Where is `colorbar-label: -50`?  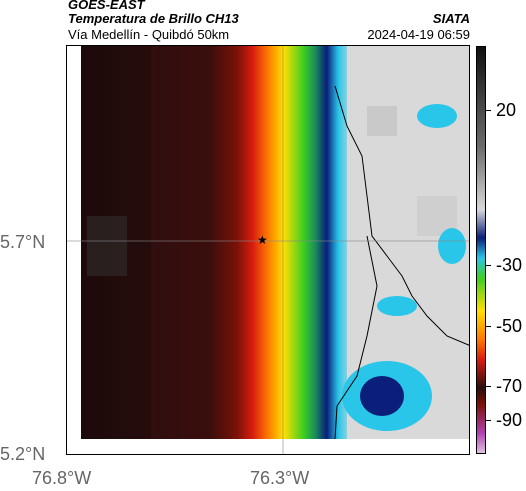
colorbar-label: -50 is located at coordinates (509, 326).